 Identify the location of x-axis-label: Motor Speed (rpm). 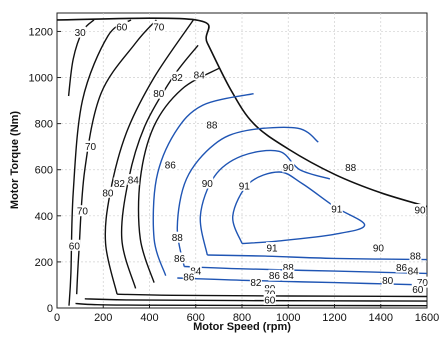
(242, 327).